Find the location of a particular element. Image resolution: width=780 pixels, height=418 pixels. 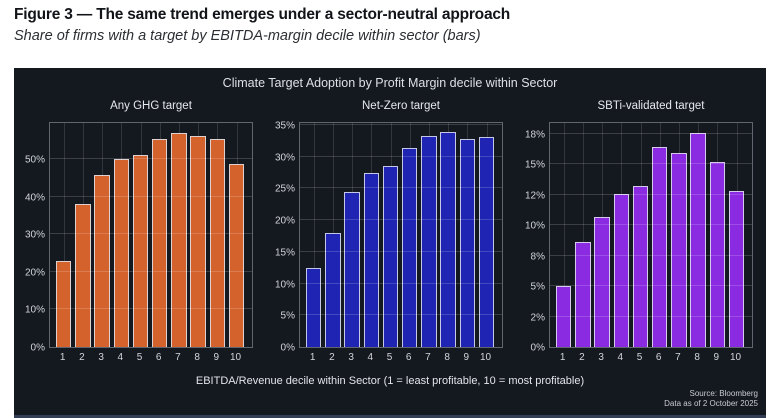

y-tick-label: 8% is located at coordinates (537, 257).